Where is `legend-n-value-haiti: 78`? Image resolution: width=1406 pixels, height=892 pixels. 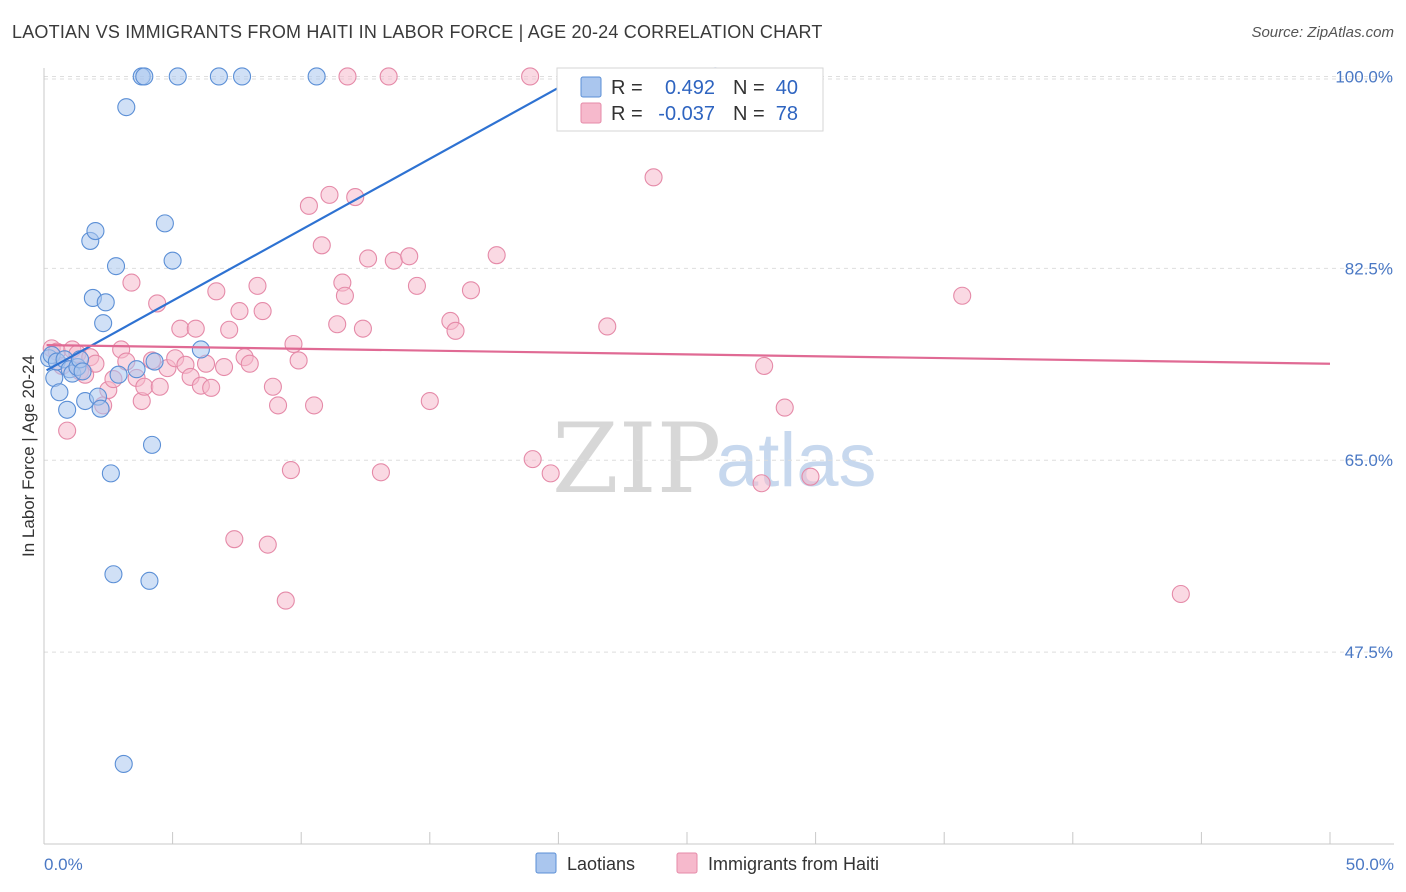
legend-n-value-haiti: 78 is located at coordinates (787, 114).